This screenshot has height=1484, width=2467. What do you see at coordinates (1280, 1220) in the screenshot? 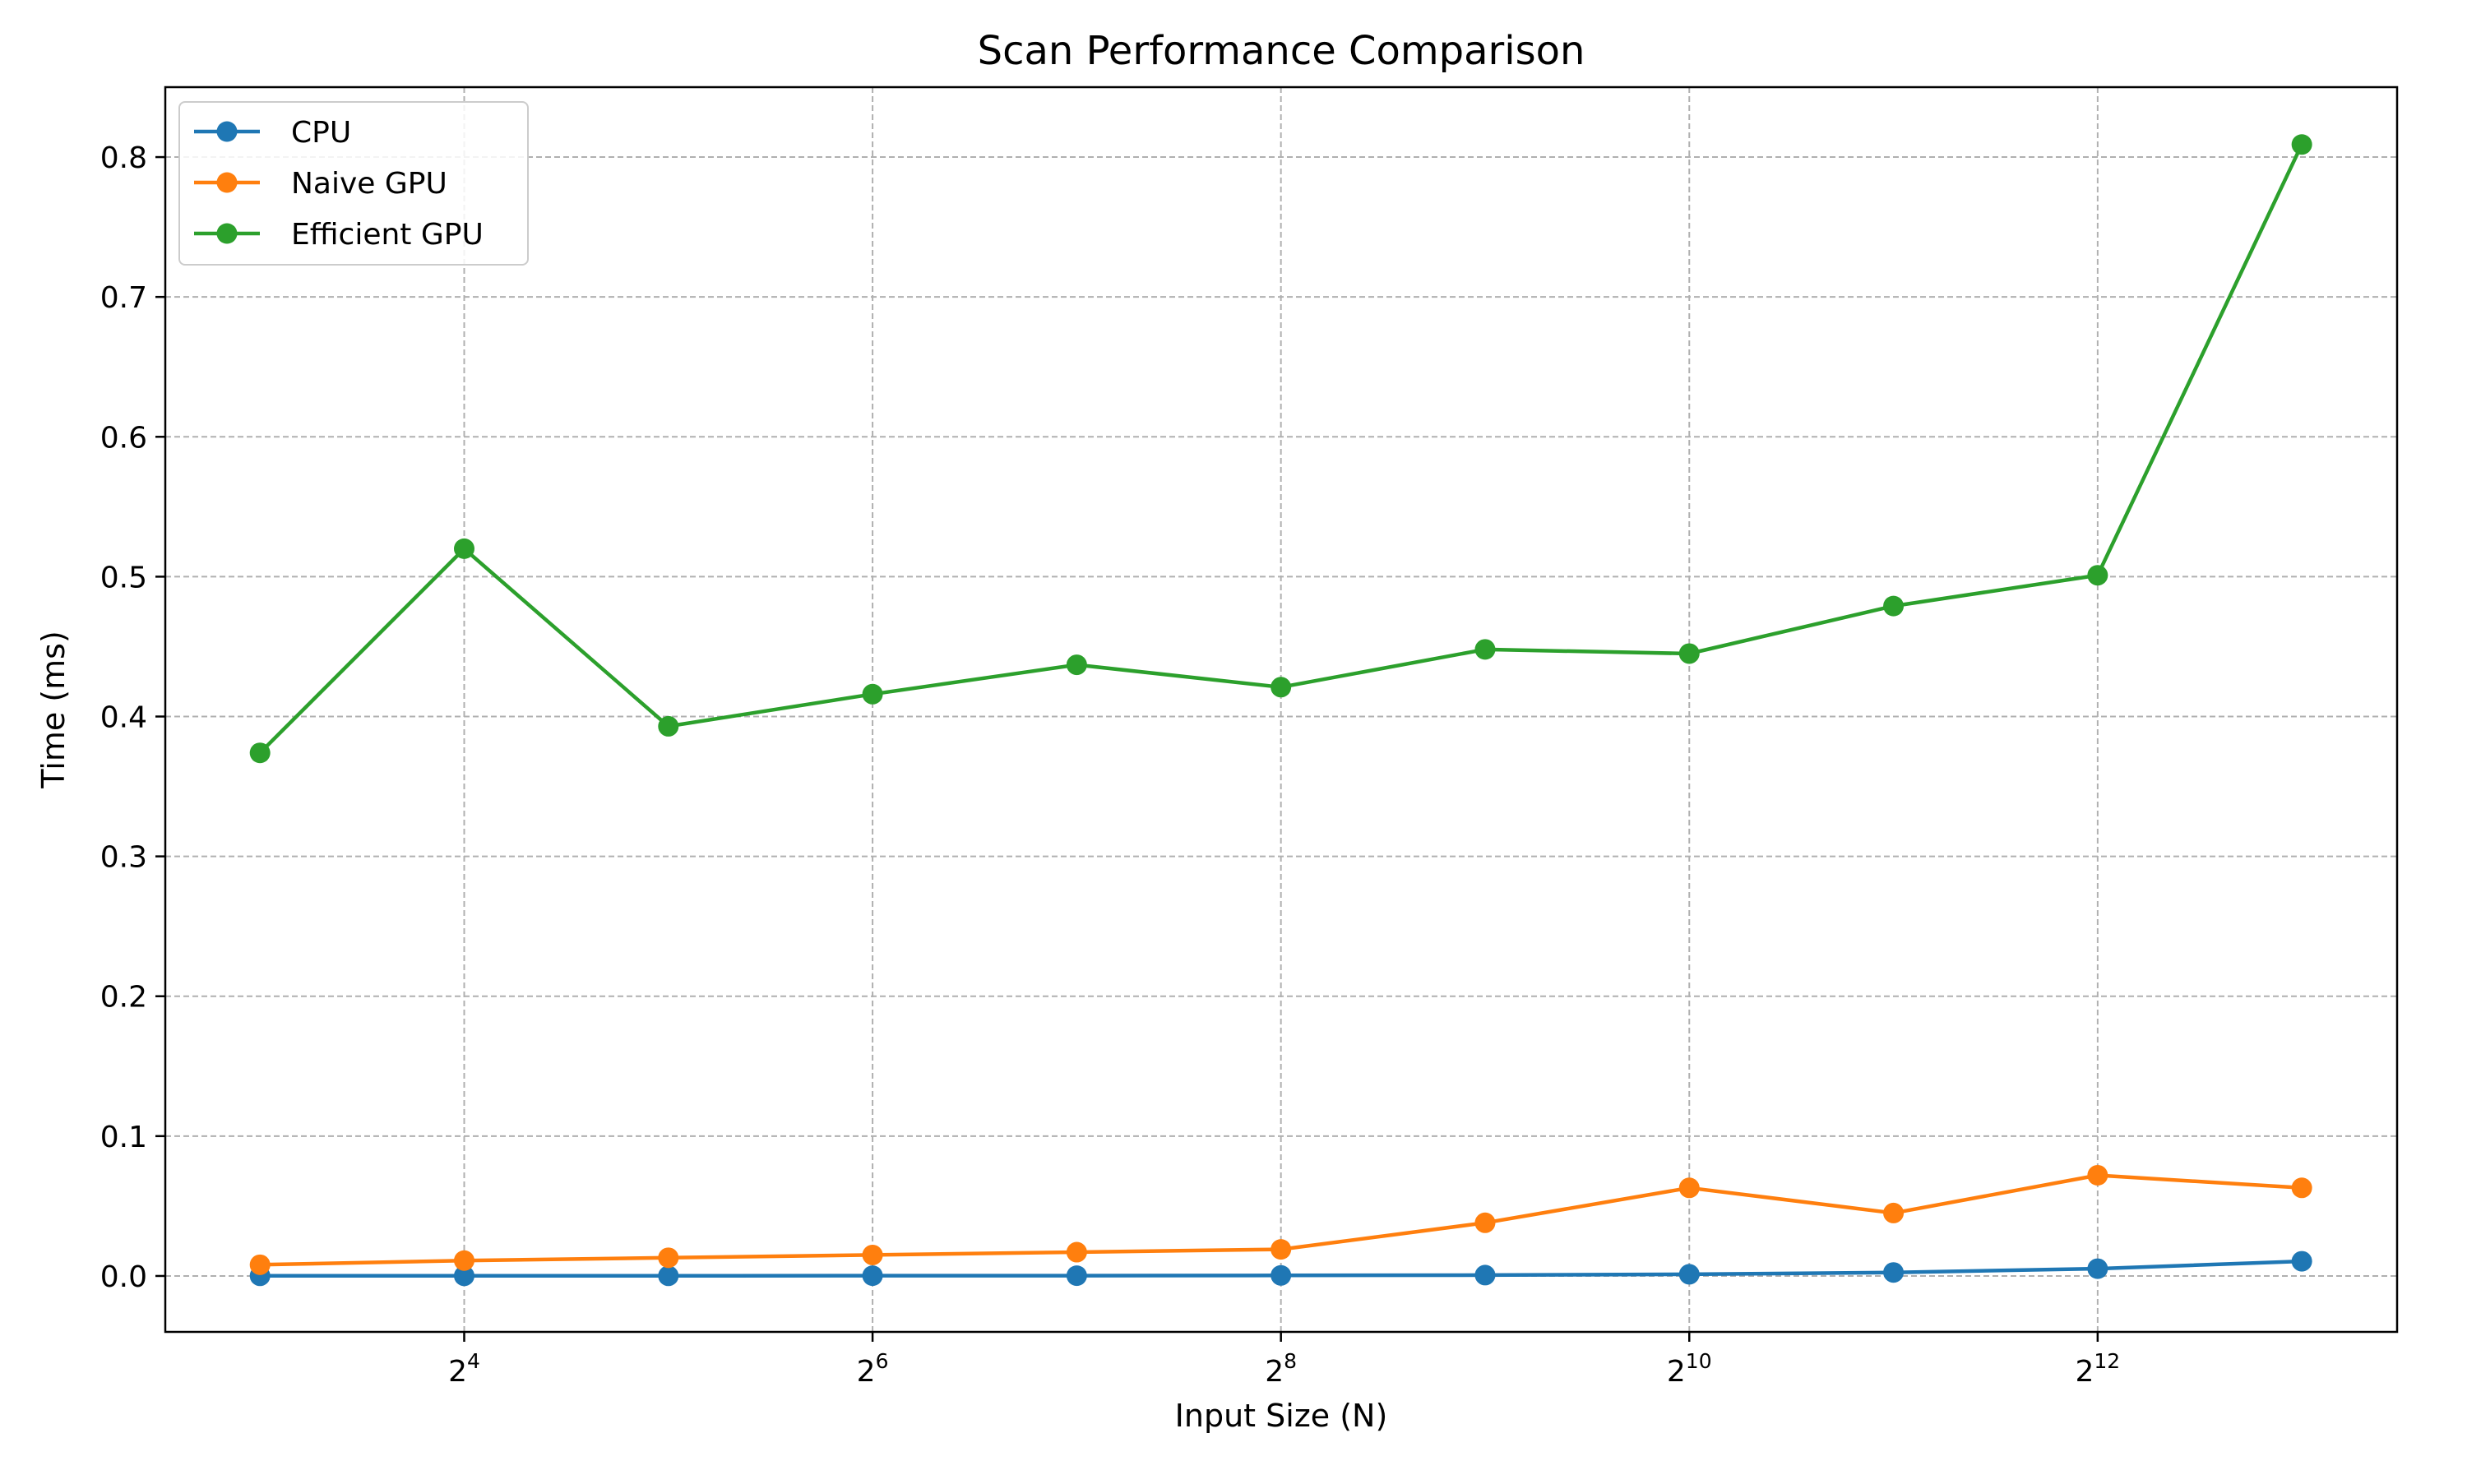
I see `series-naive-gpu` at bounding box center [1280, 1220].